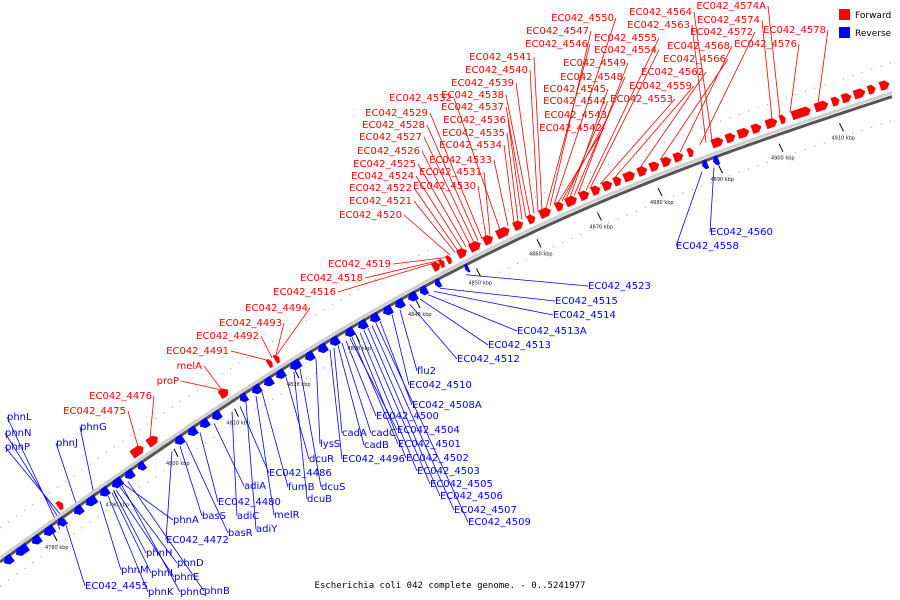 Image resolution: width=900 pixels, height=600 pixels. Describe the element at coordinates (384, 164) in the screenshot. I see `gene-label: EC042_4525` at that location.